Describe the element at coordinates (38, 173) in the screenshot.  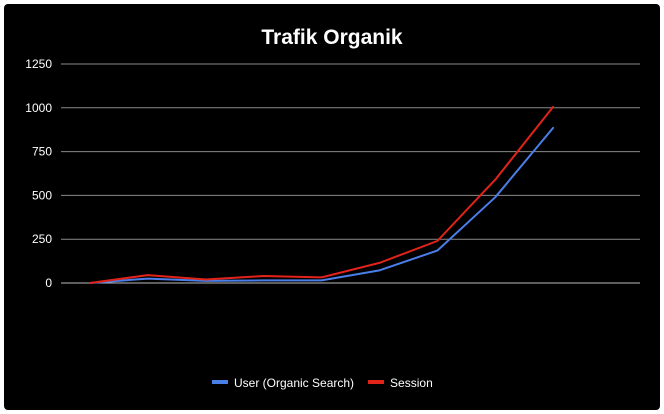
I see `y-axis-ticks: 0 250 500 750 1000 1250` at that location.